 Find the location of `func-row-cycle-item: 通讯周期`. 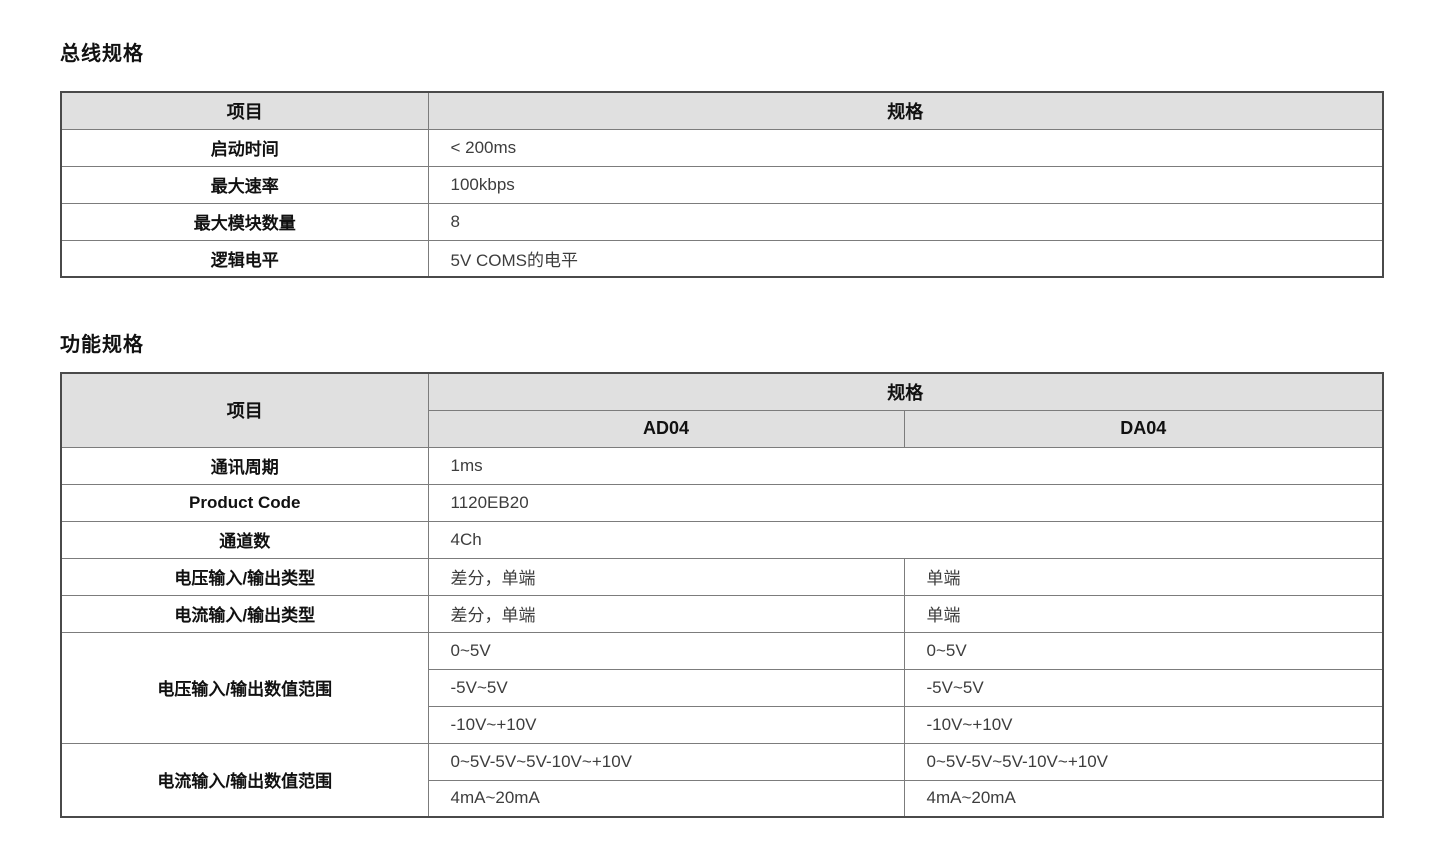

func-row-cycle-item: 通讯周期 is located at coordinates (244, 465).